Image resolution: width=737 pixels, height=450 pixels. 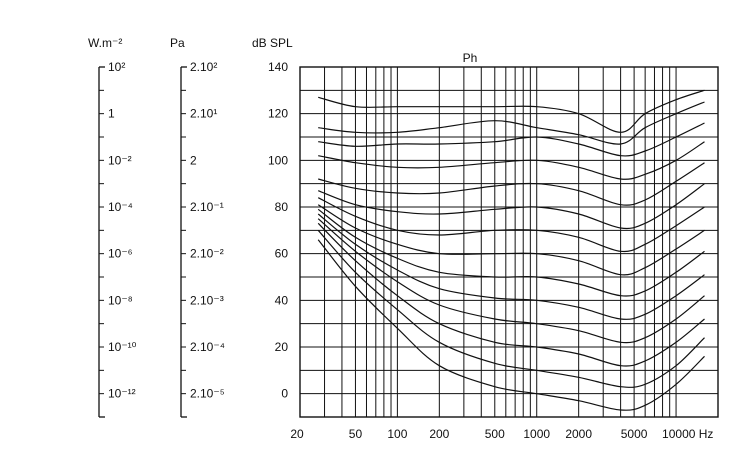 I want to click on x-tick-label: 5000, so click(x=634, y=434).